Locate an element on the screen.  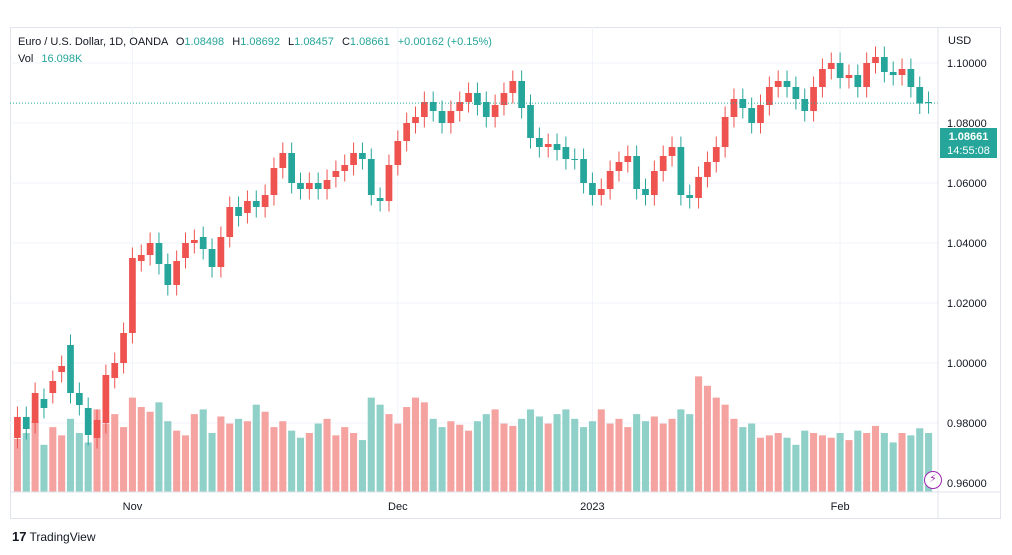
volume-label: Vol is located at coordinates (26, 59).